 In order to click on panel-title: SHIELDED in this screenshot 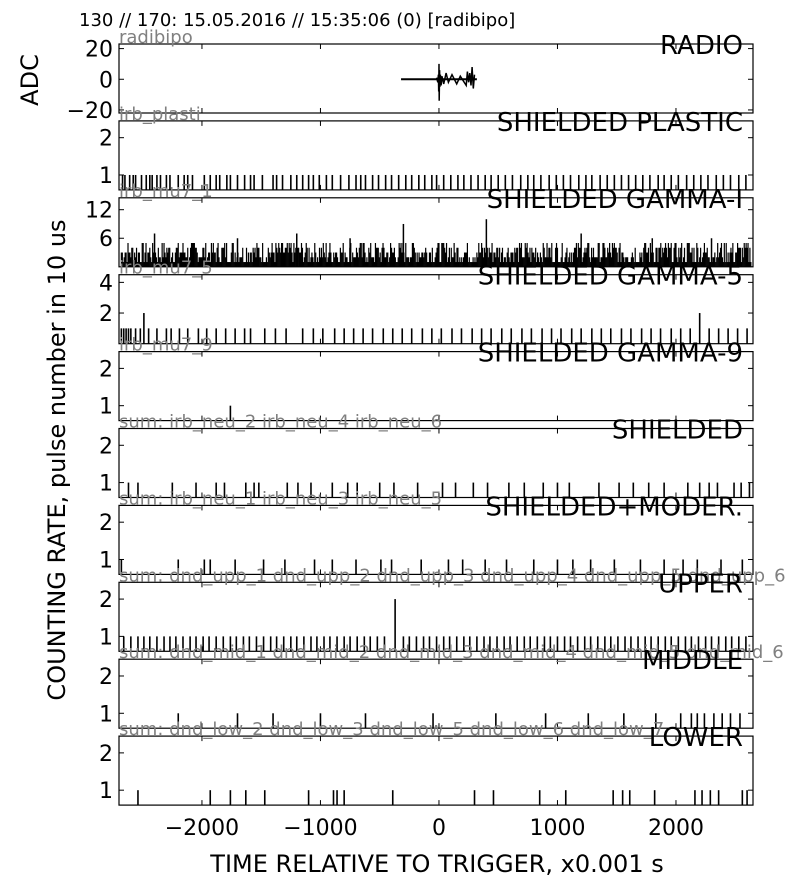, I will do `click(677, 431)`.